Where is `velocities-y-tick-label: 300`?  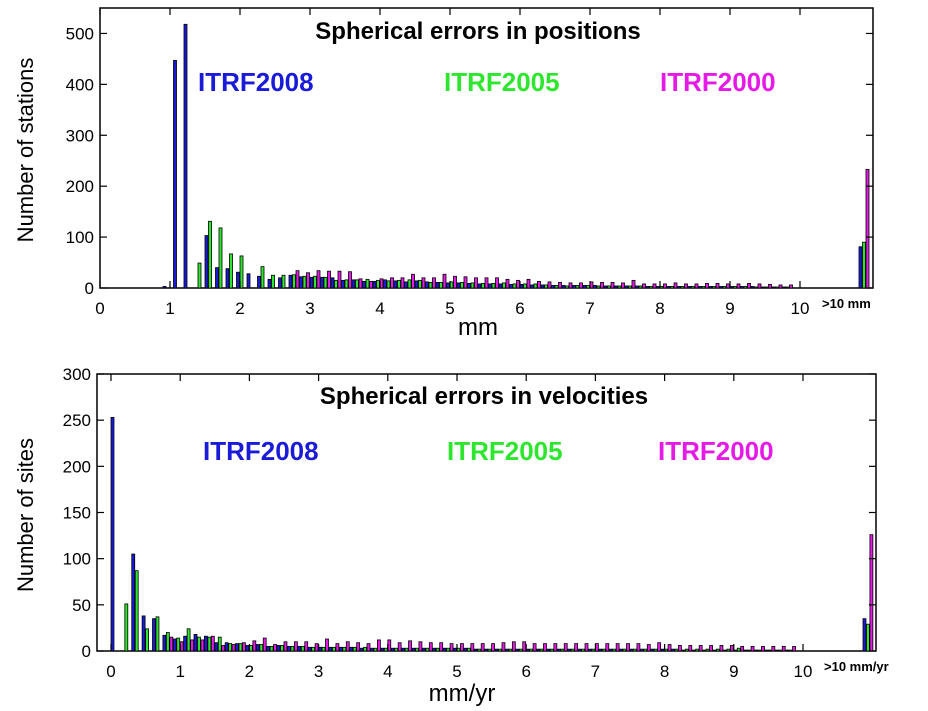
velocities-y-tick-label: 300 is located at coordinates (77, 374).